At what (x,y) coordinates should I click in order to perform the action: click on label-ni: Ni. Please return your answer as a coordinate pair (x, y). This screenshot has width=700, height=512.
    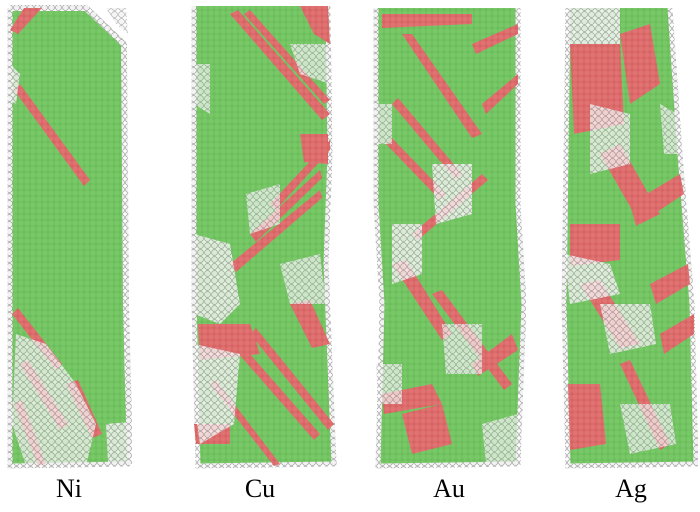
    Looking at the image, I should click on (69, 488).